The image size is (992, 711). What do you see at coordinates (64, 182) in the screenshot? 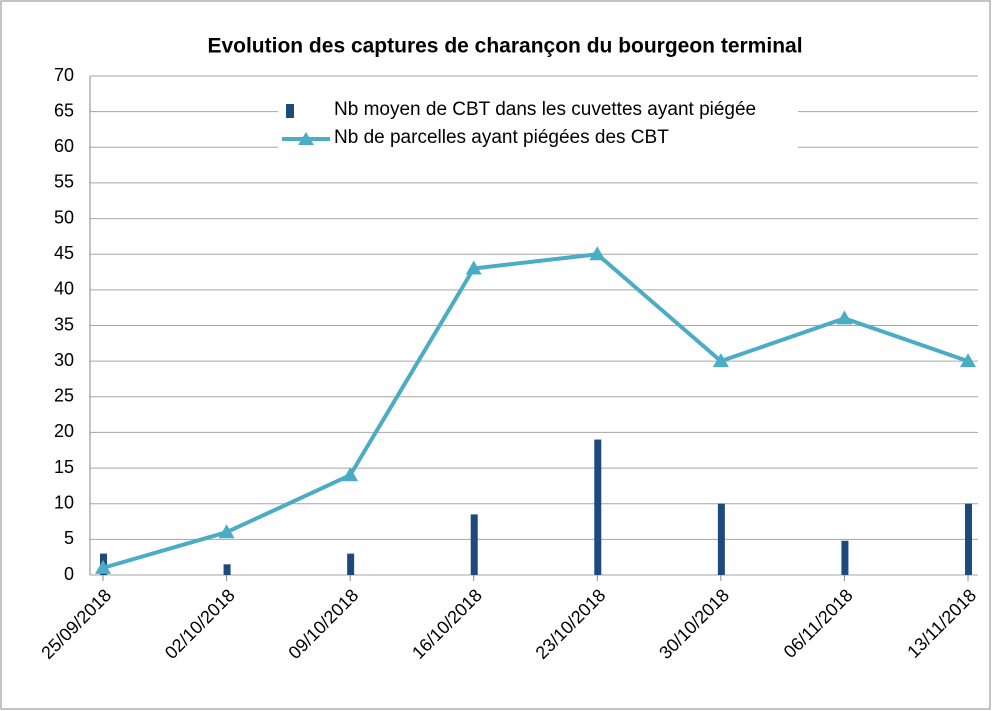
I see `y-tick-label: 55` at bounding box center [64, 182].